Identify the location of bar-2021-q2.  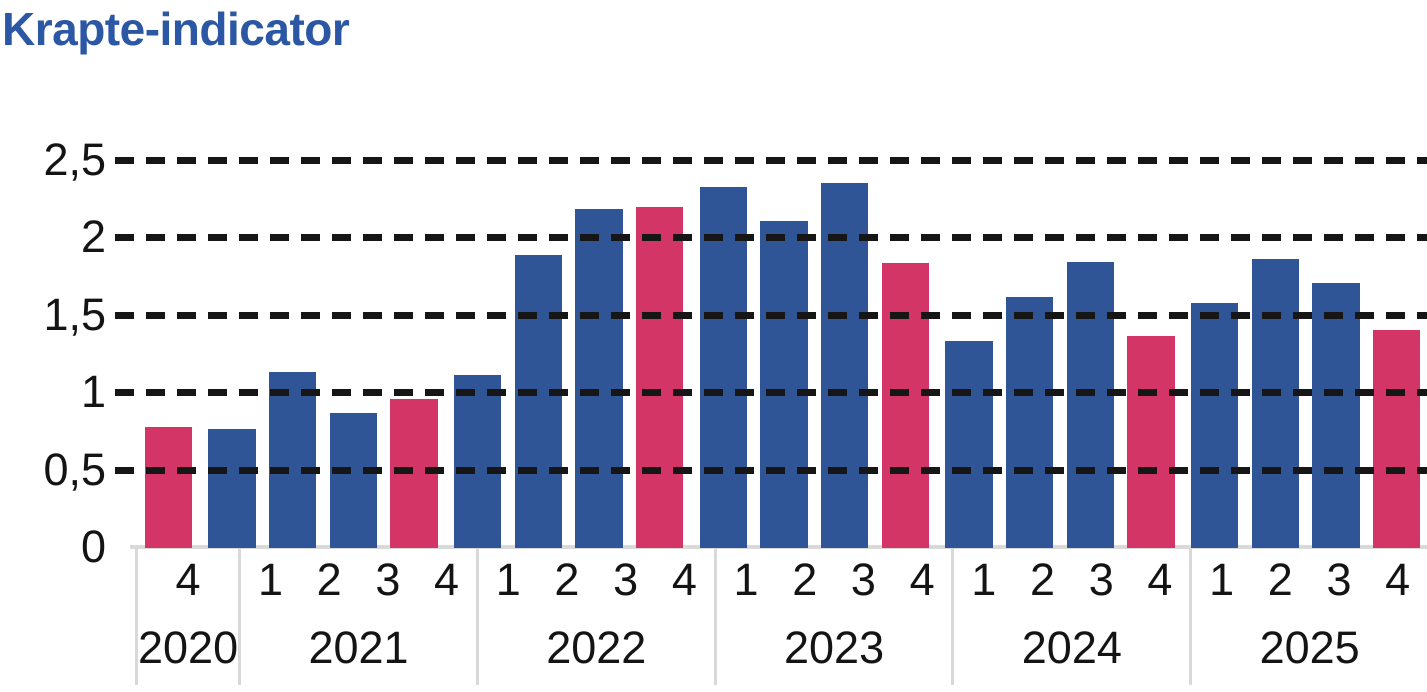
(293, 459).